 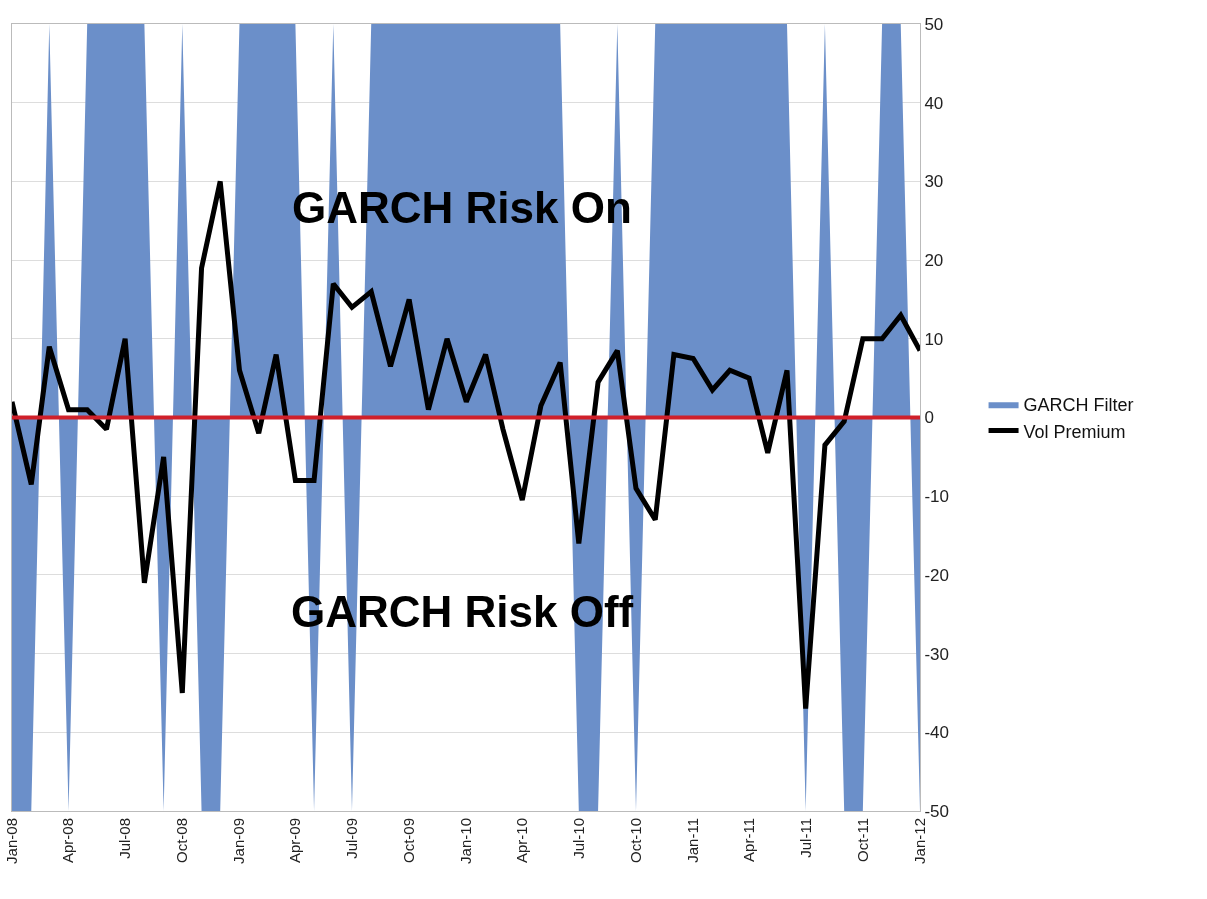 I want to click on x-tick-label: Apr-09, so click(x=295, y=841).